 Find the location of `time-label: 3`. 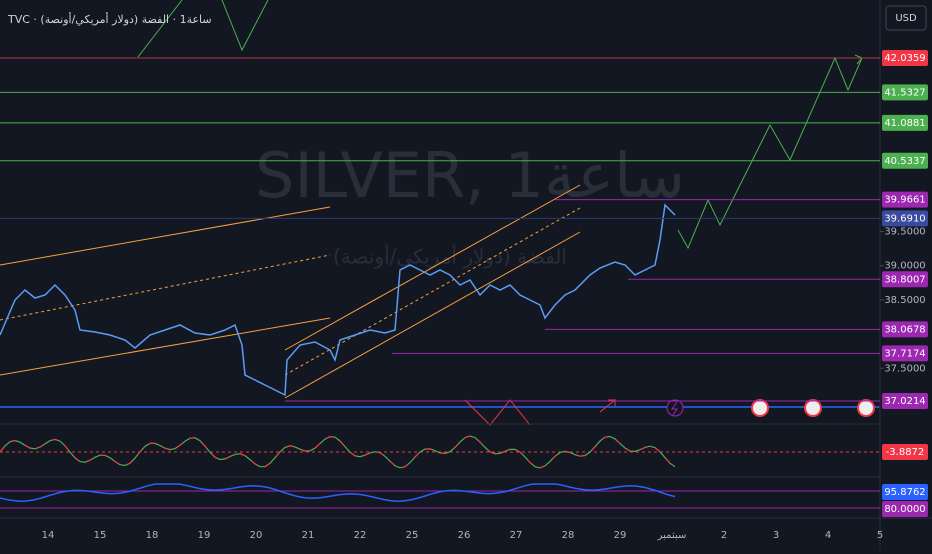

time-label: 3 is located at coordinates (776, 535).